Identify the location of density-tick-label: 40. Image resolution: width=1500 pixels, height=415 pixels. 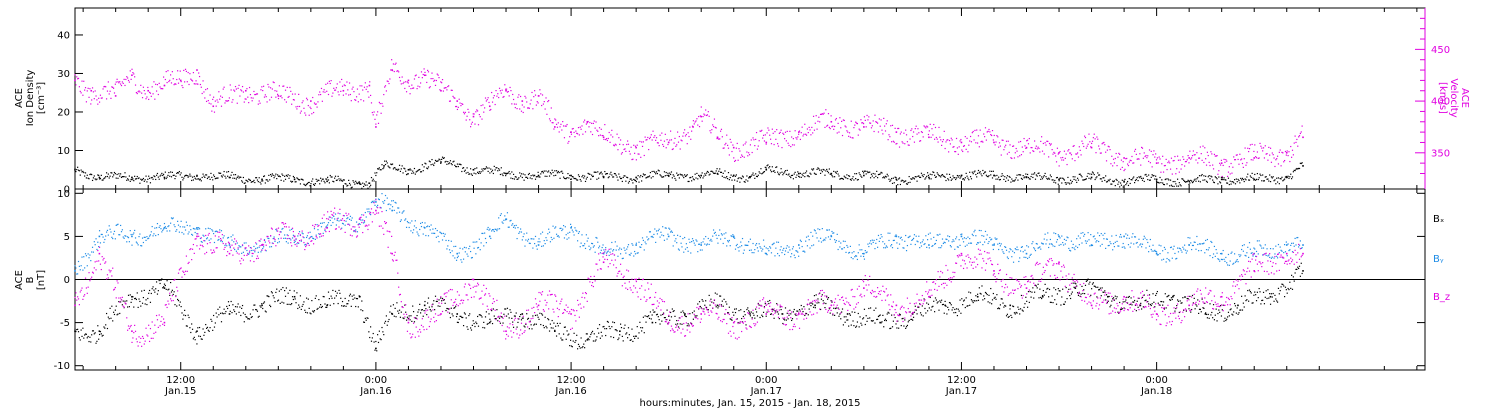
(63, 35).